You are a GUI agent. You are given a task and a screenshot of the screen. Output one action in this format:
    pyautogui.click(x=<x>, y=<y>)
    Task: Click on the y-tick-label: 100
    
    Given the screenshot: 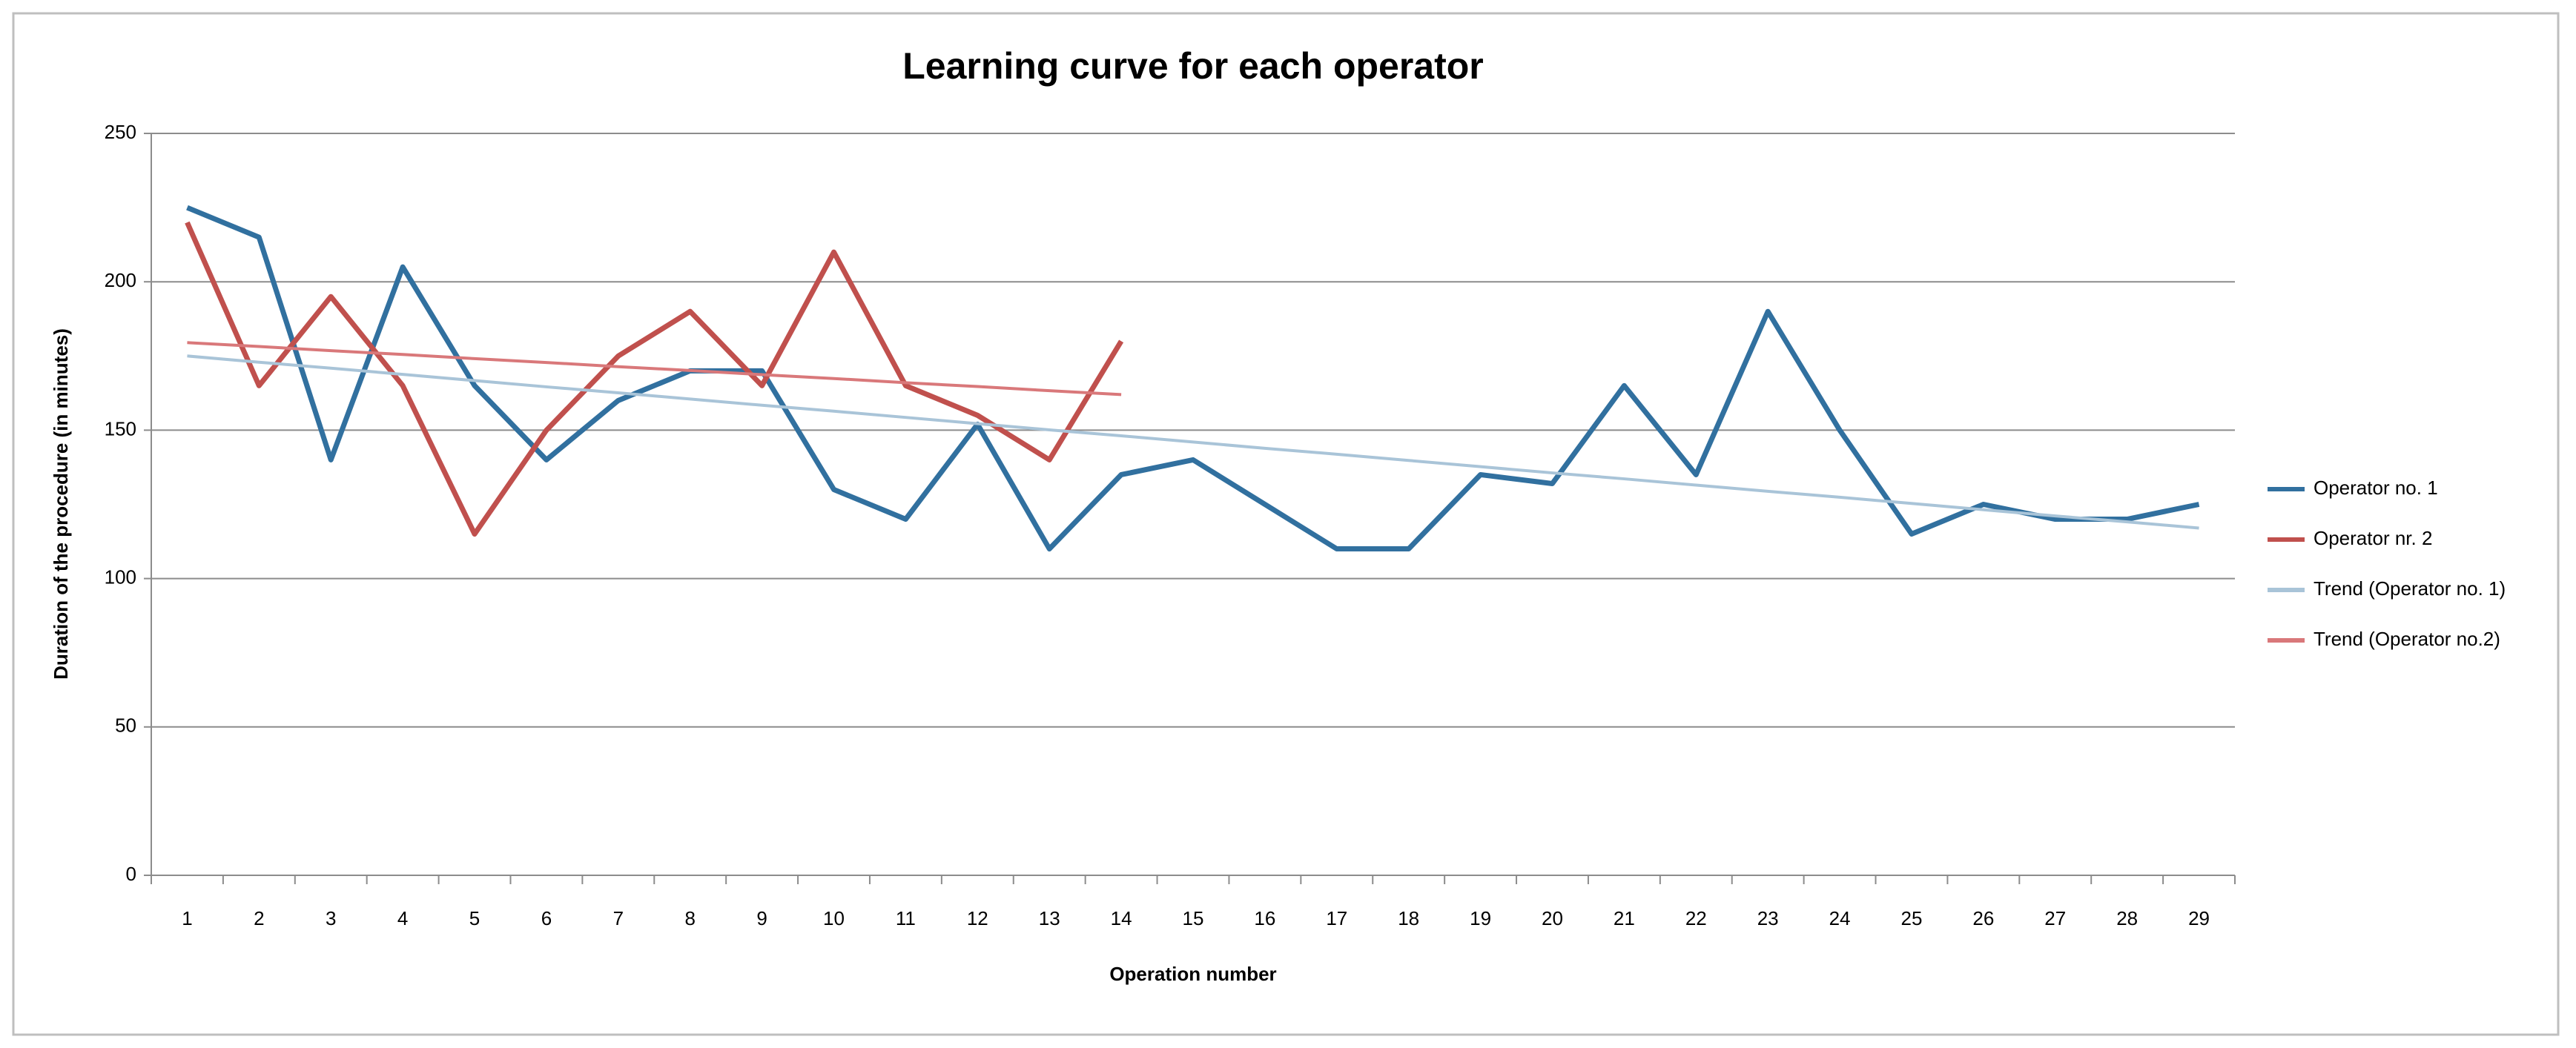 What is the action you would take?
    pyautogui.click(x=120, y=577)
    